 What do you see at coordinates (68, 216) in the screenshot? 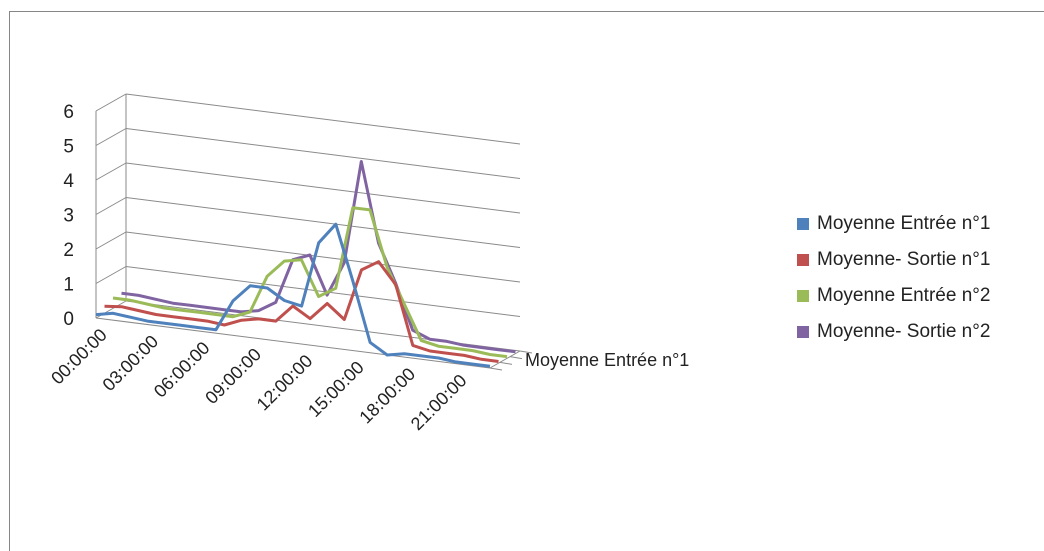
I see `y-tick-label-3: 3` at bounding box center [68, 216].